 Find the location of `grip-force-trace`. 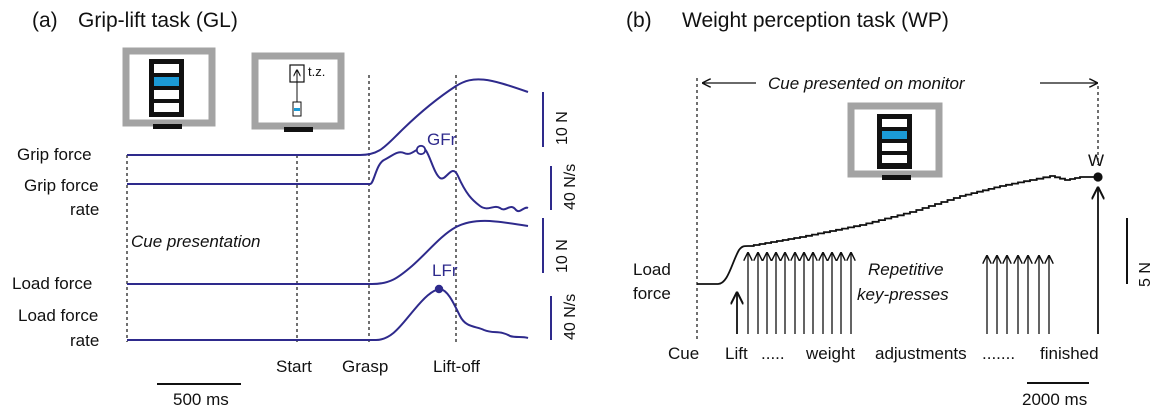

grip-force-trace is located at coordinates (328, 117).